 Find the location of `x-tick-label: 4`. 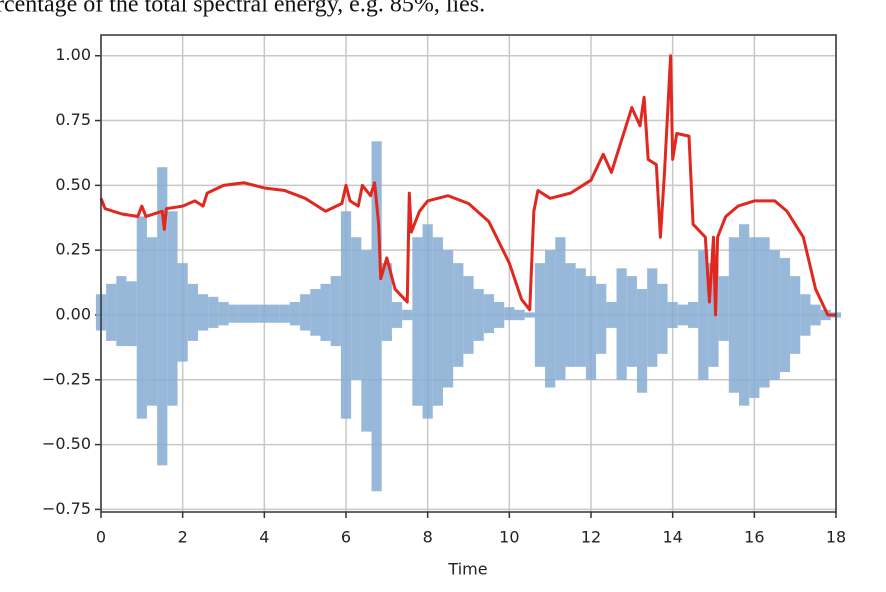

x-tick-label: 4 is located at coordinates (264, 537).